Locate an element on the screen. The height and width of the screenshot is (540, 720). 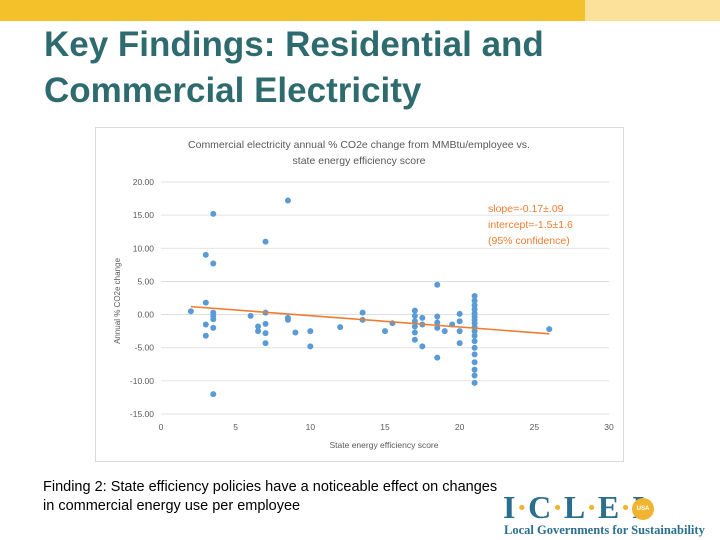
x-tick-label: 10 is located at coordinates (311, 427).